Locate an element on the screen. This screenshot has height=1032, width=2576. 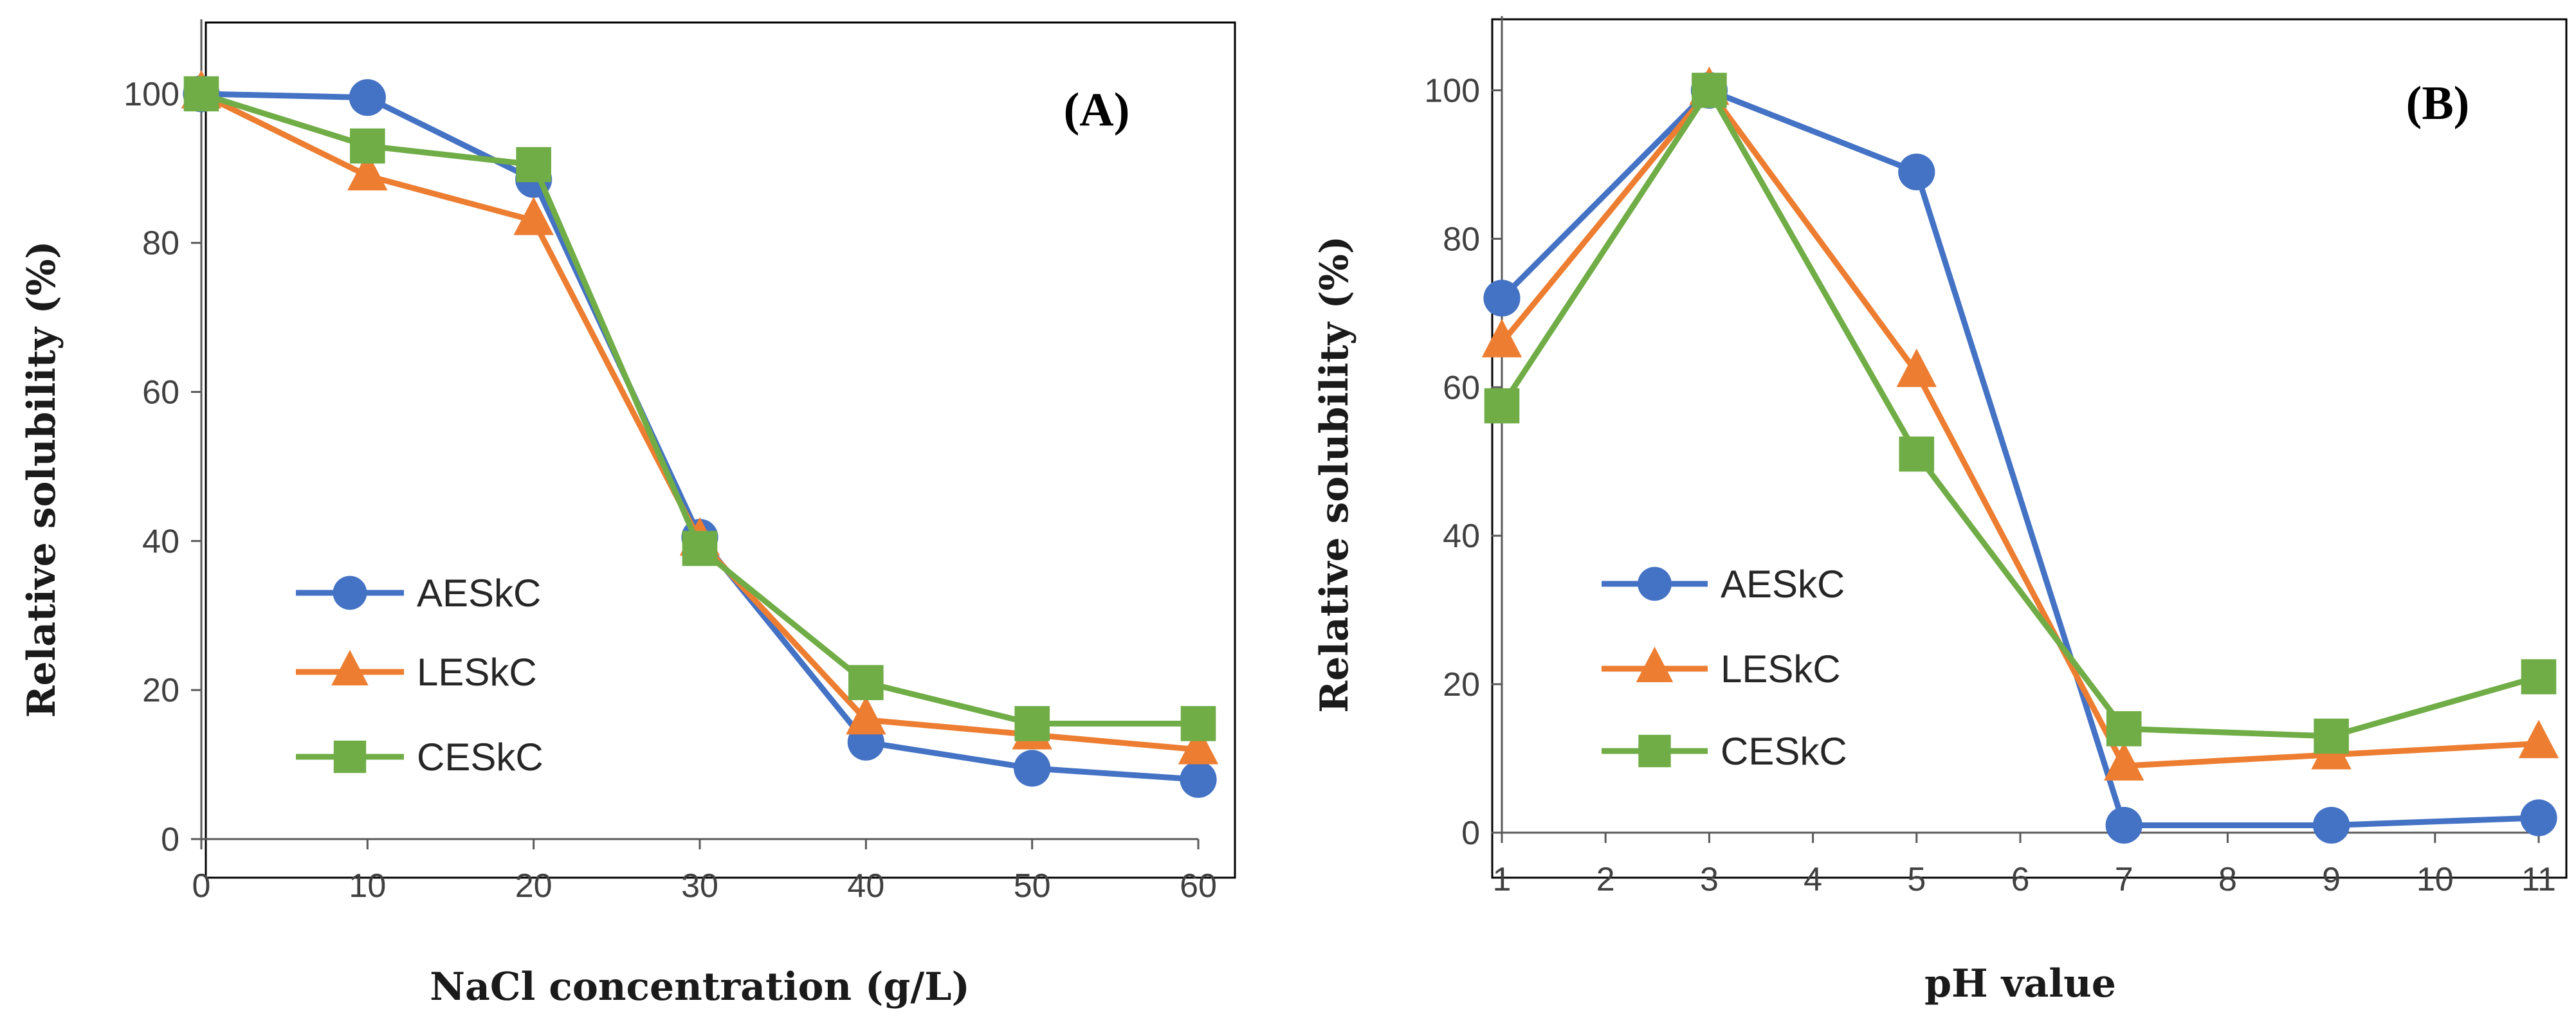
x-tick-label: 40 is located at coordinates (865, 886).